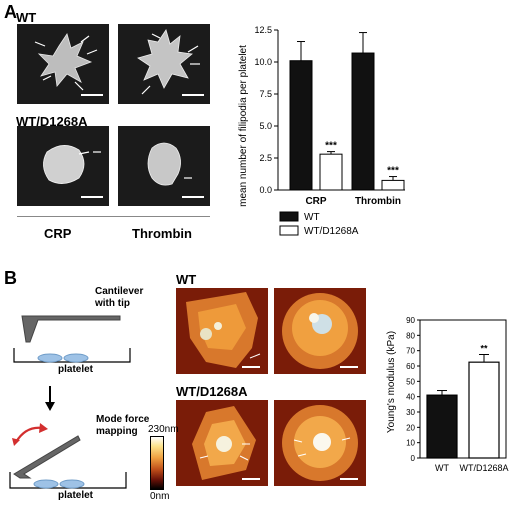 Image resolution: width=520 pixels, height=506 pixels. I want to click on plot-frame, so click(463, 389).